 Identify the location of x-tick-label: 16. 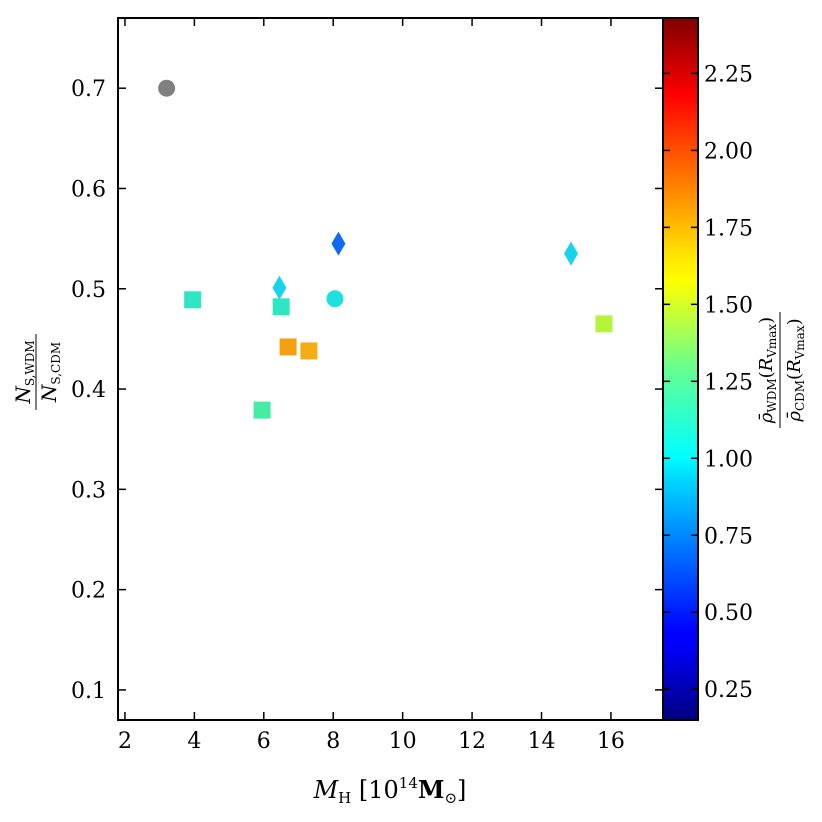
(611, 741).